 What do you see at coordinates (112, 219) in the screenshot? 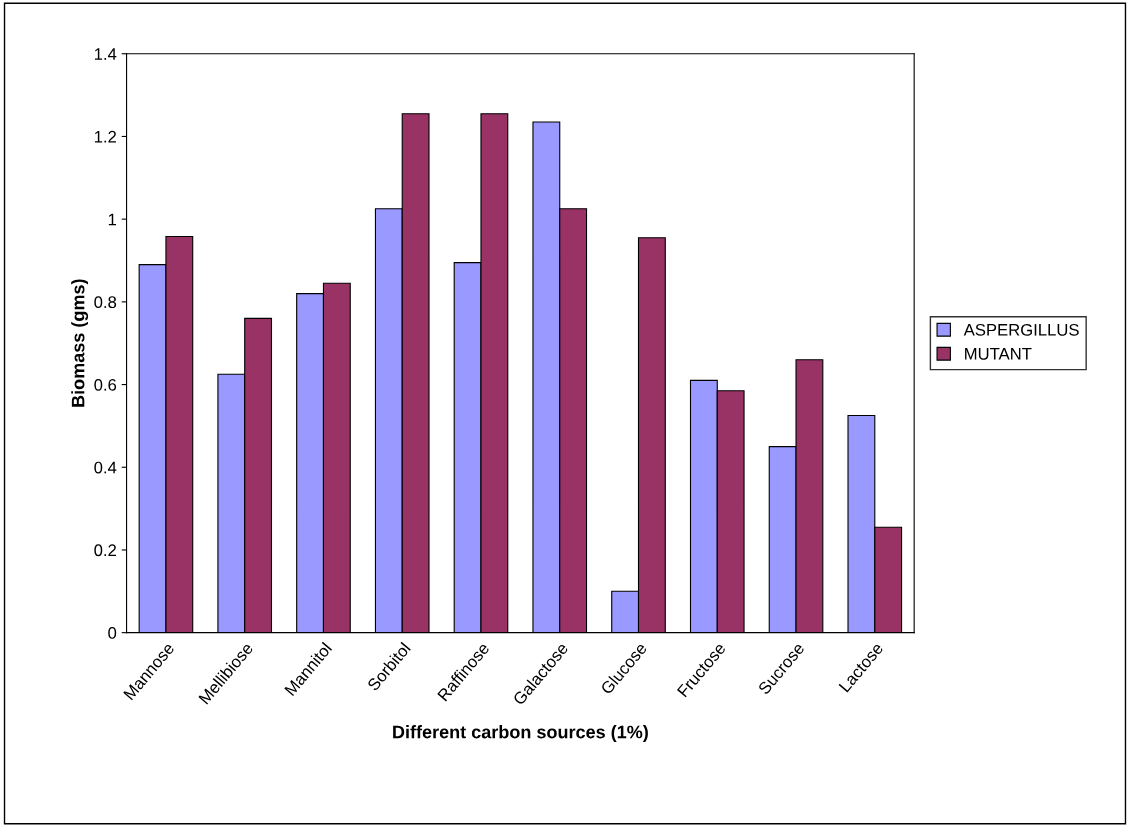
I see `y-tick-label: 1` at bounding box center [112, 219].